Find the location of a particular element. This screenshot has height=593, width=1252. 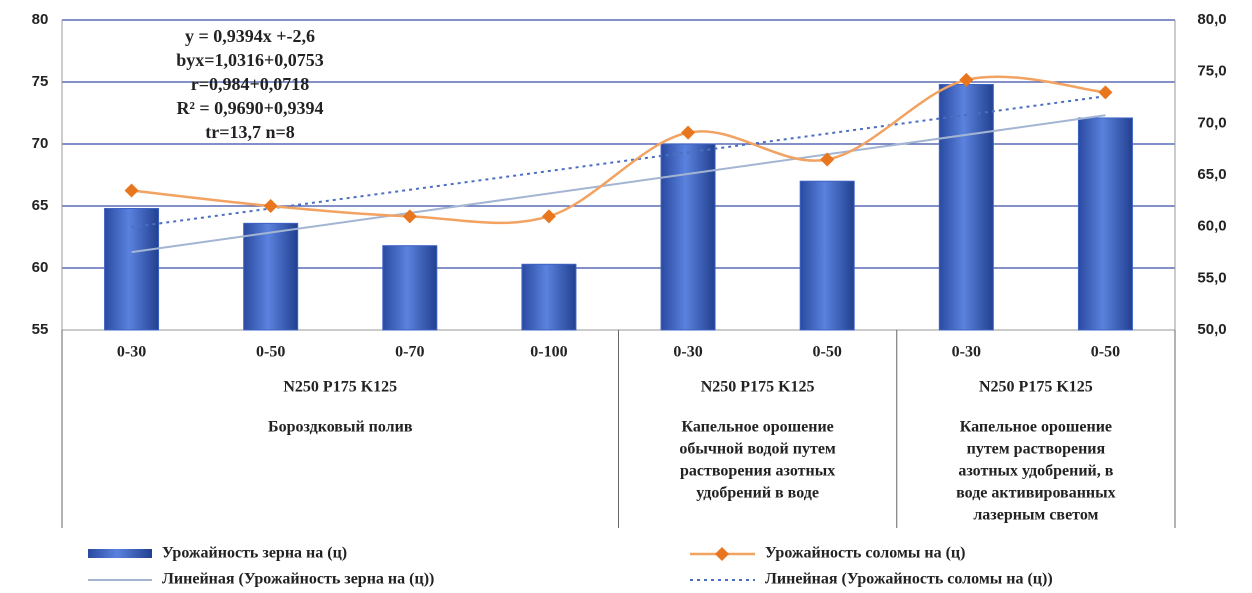

group-label: удобрений в воде is located at coordinates (757, 493).